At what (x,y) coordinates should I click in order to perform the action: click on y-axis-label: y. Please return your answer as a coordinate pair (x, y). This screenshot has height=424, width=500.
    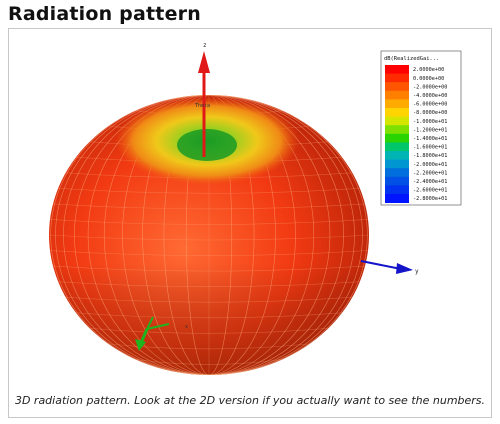
    Looking at the image, I should click on (417, 271).